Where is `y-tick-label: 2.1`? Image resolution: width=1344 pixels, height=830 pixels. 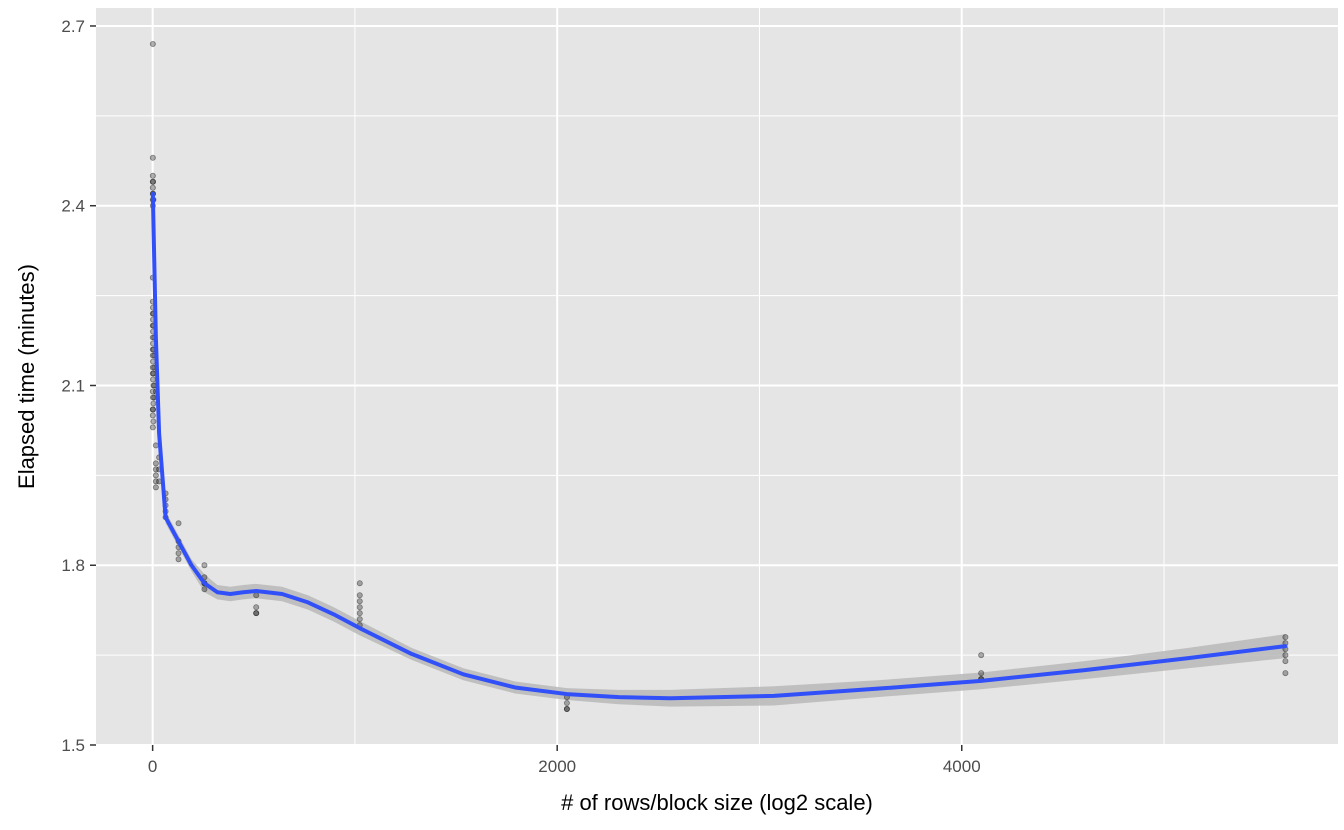
y-tick-label: 2.1 is located at coordinates (73, 385).